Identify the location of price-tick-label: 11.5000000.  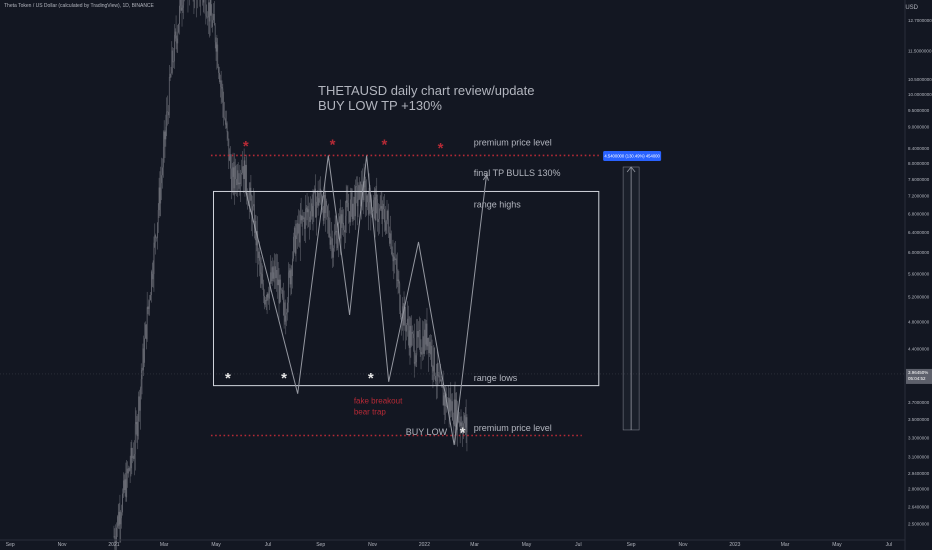
(920, 51).